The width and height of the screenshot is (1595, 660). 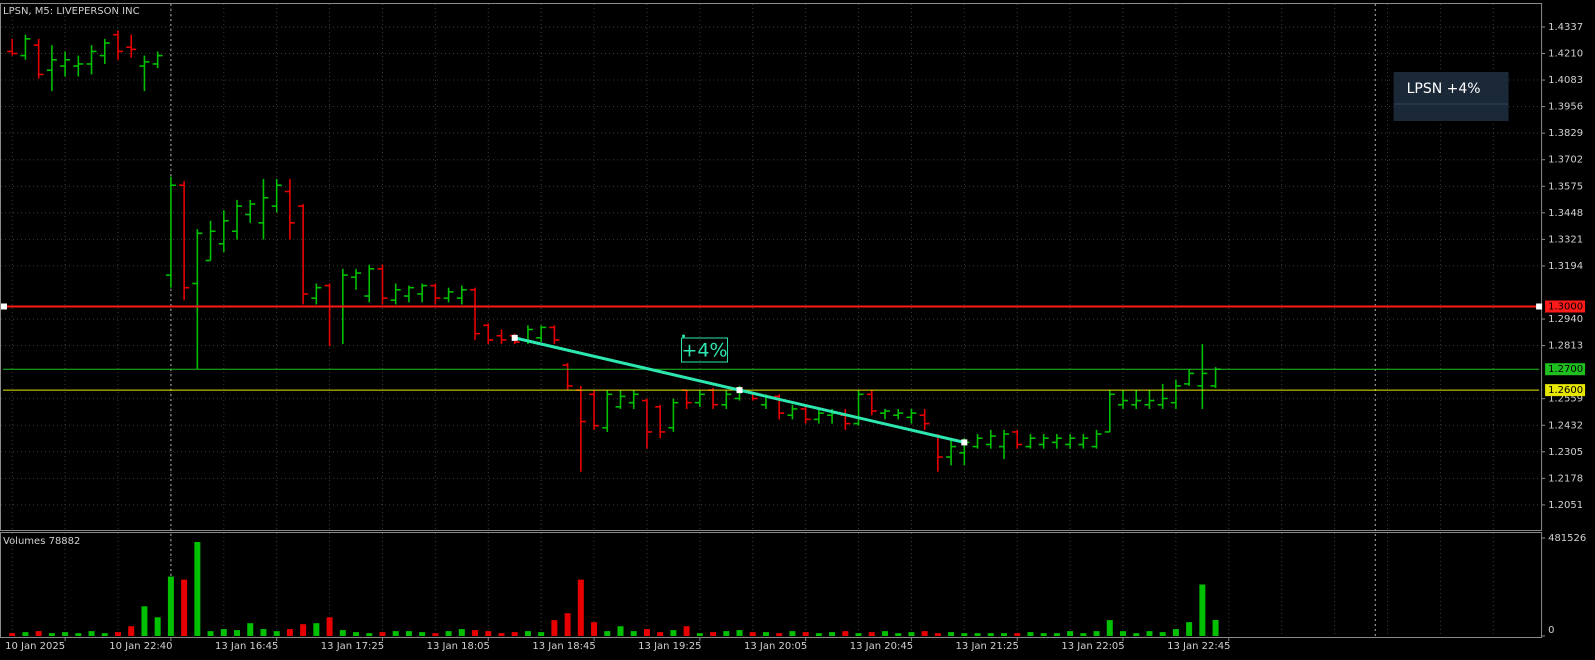 What do you see at coordinates (1565, 160) in the screenshot?
I see `y-tick-label: 1.3702` at bounding box center [1565, 160].